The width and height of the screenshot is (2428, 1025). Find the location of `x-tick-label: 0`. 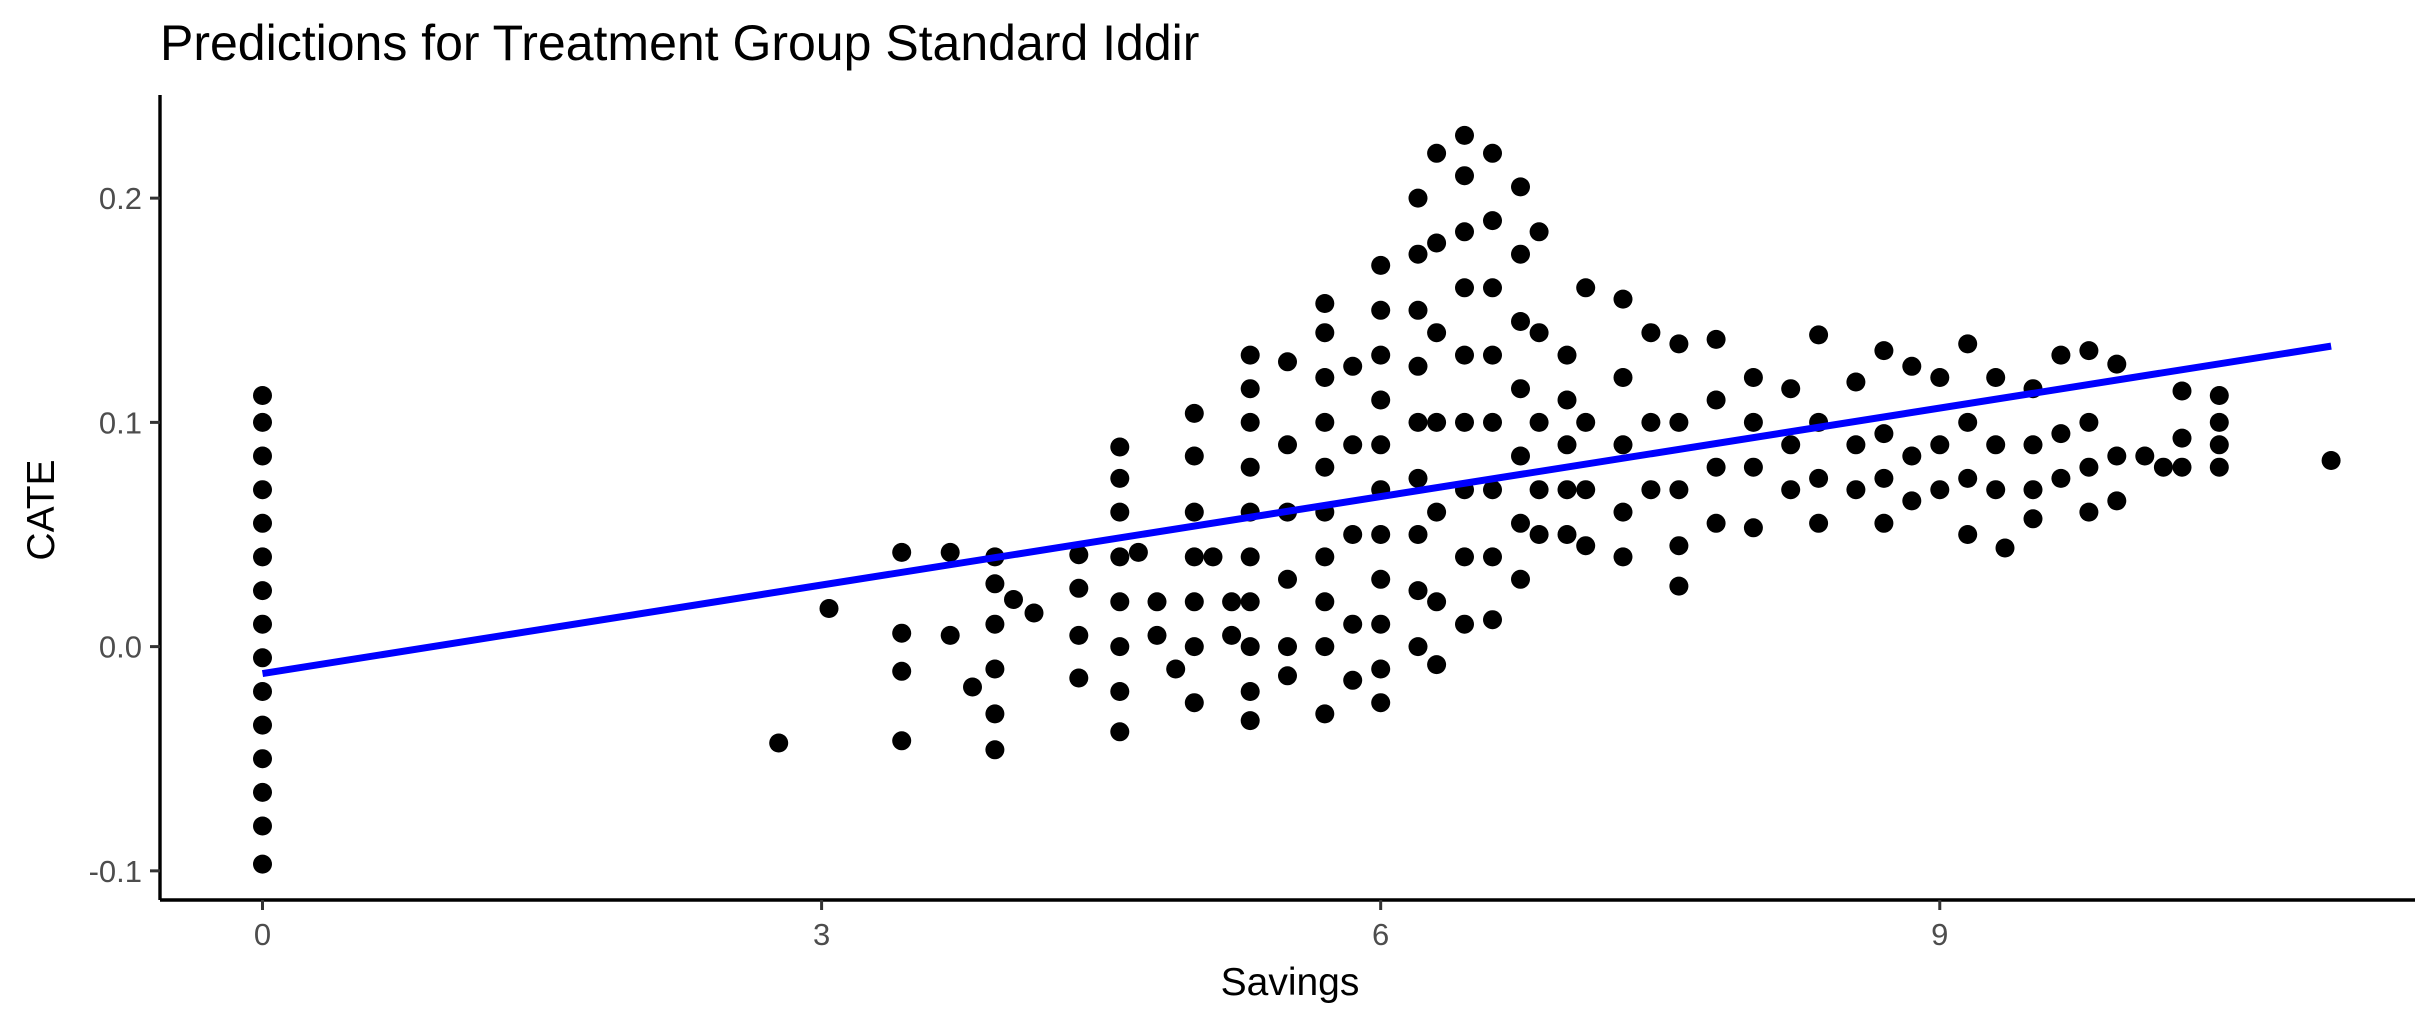

x-tick-label: 0 is located at coordinates (262, 934).